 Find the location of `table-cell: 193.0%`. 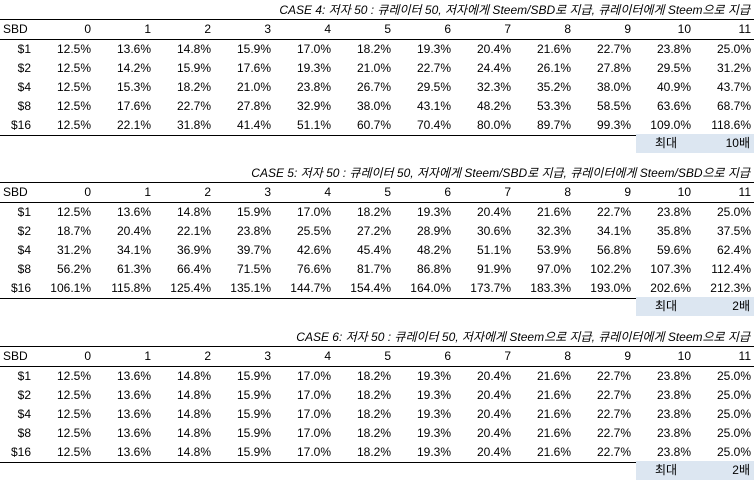

table-cell: 193.0% is located at coordinates (610, 288).